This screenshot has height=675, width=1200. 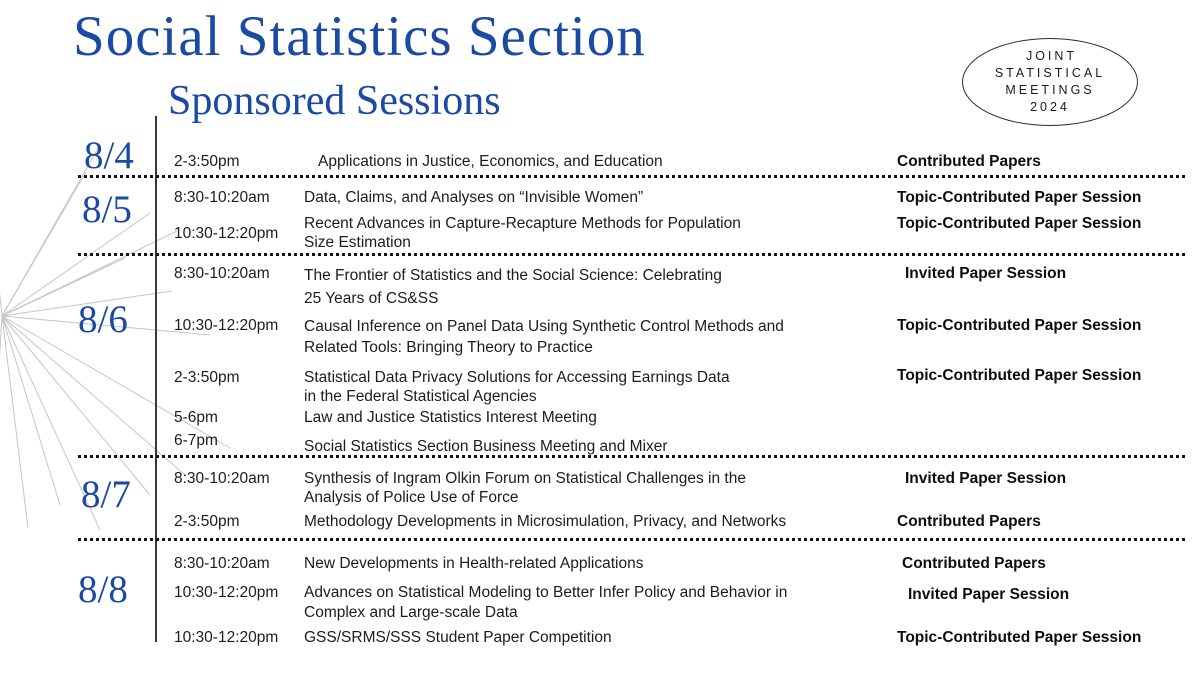 What do you see at coordinates (359, 36) in the screenshot?
I see `page-title: Social Statistics Section` at bounding box center [359, 36].